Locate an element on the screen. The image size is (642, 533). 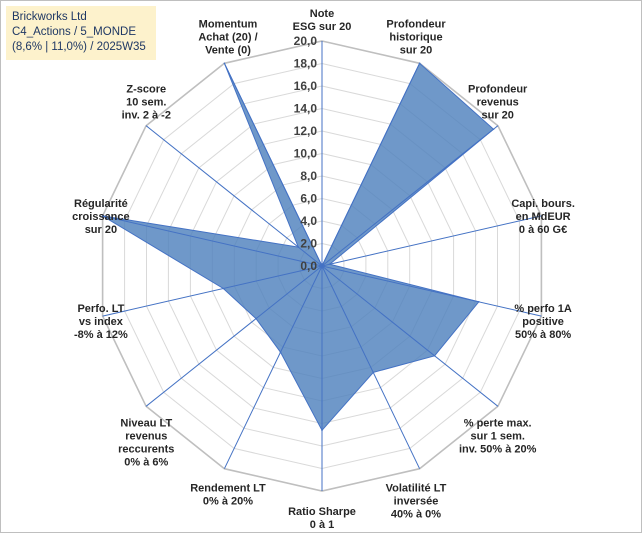
axis-label: Momentum Achat (20) / Vente (0) is located at coordinates (227, 37).